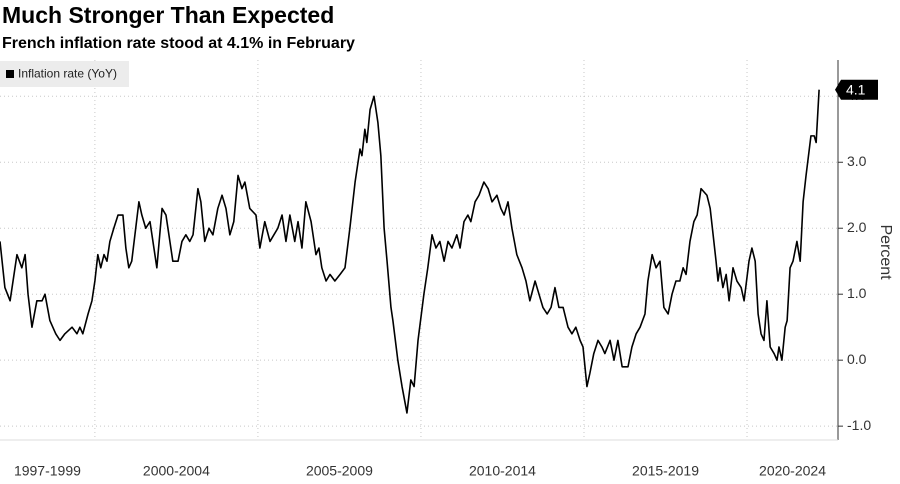  Describe the element at coordinates (47, 471) in the screenshot. I see `x-period-label: 1997-1999` at that location.